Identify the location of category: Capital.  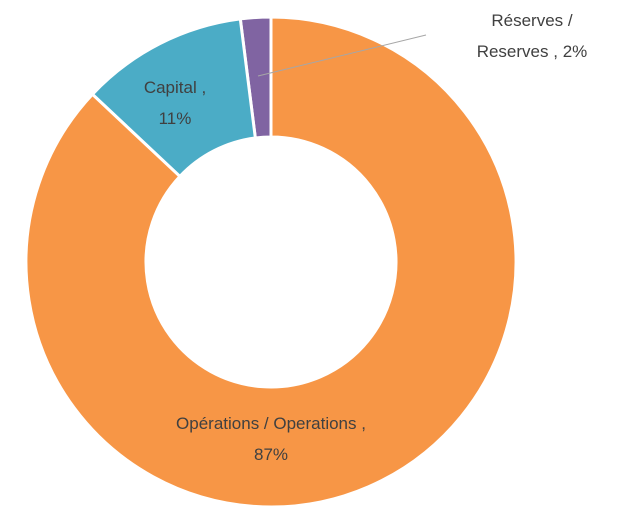
(170, 87).